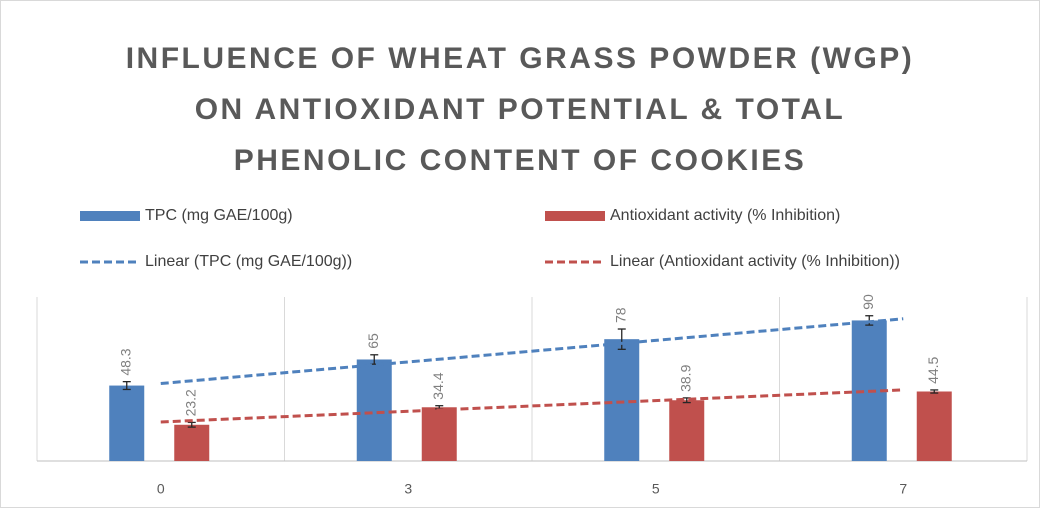  Describe the element at coordinates (656, 489) in the screenshot. I see `x-tick-label: 5` at that location.